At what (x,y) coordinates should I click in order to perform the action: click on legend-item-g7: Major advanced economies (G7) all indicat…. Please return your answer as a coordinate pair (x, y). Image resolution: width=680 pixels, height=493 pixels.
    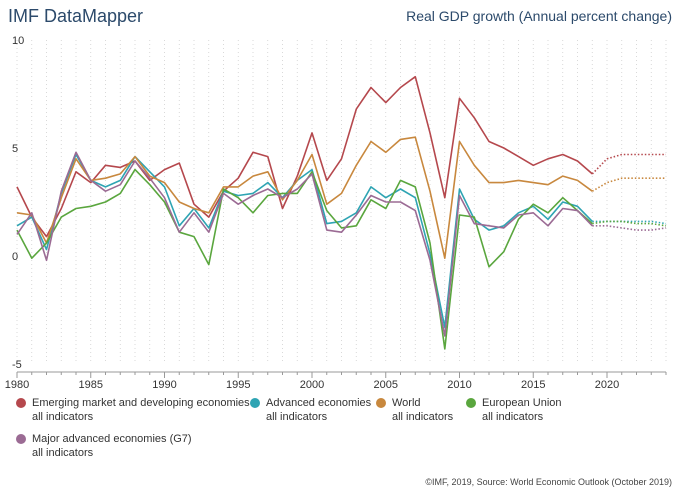
    Looking at the image, I should click on (104, 446).